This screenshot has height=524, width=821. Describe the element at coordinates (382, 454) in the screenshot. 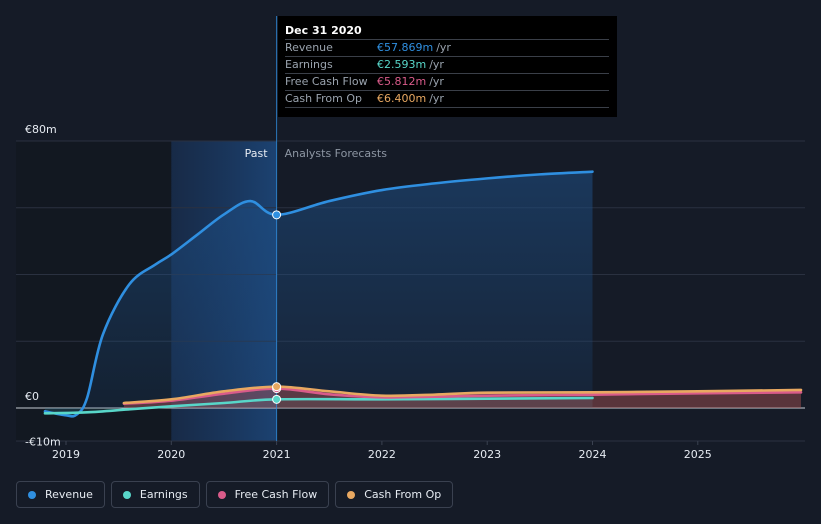

I see `x-tick-label: 2022` at that location.